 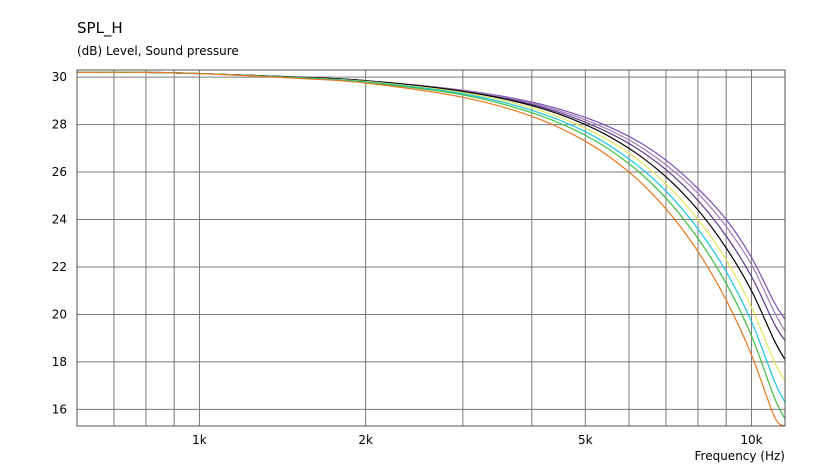 What do you see at coordinates (740, 456) in the screenshot?
I see `x-axis-label: Frequency (Hz)` at bounding box center [740, 456].